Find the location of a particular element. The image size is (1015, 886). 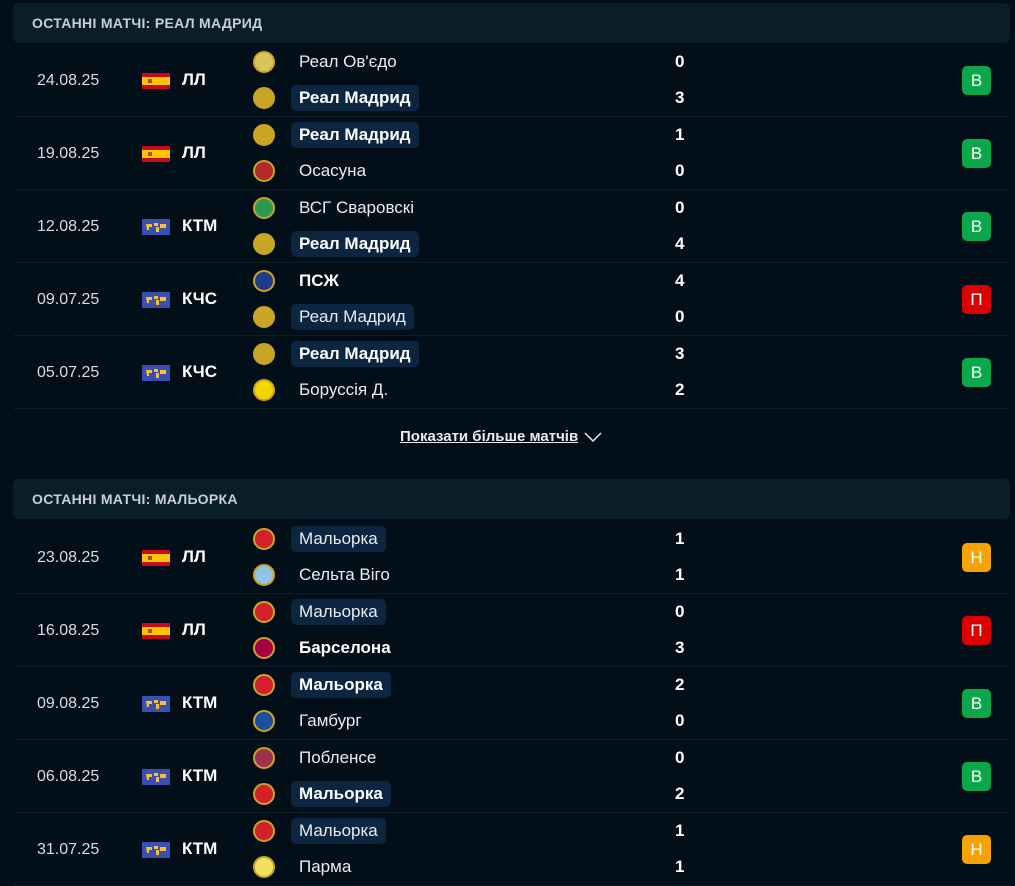

match-date: 05.07.25 is located at coordinates (68, 372).